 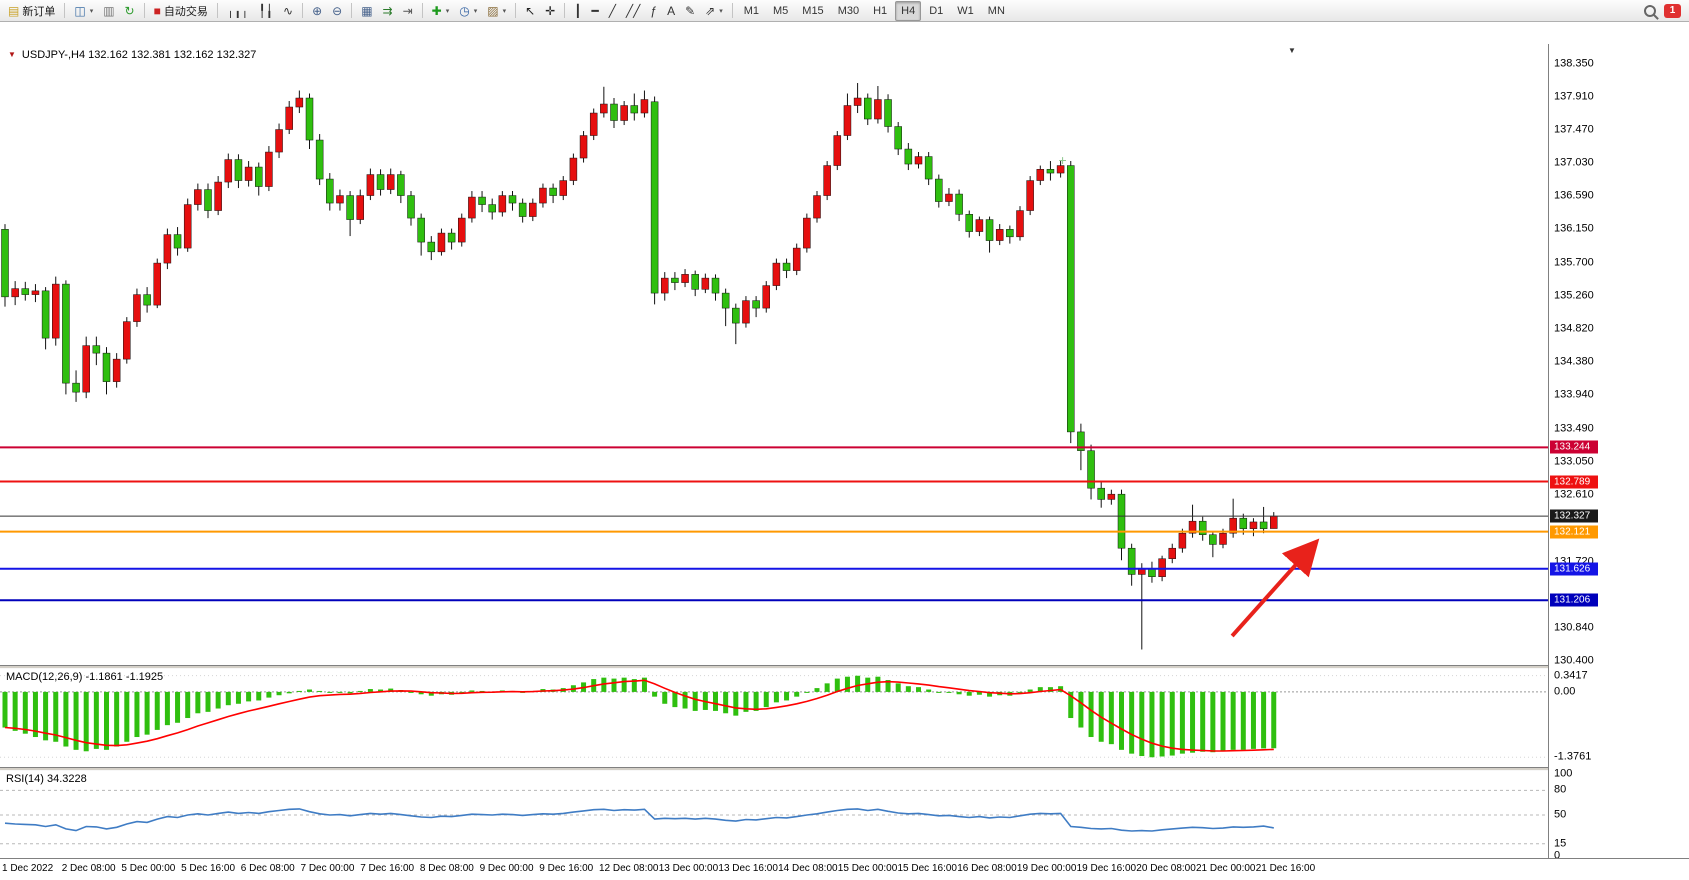 What do you see at coordinates (844, 769) in the screenshot?
I see `rsi-panel-resize-handle` at bounding box center [844, 769].